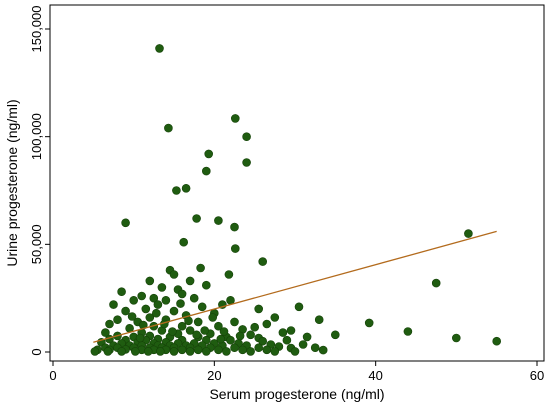 This screenshot has width=550, height=406. I want to click on y-tick-label: 150,000, so click(36, 29).